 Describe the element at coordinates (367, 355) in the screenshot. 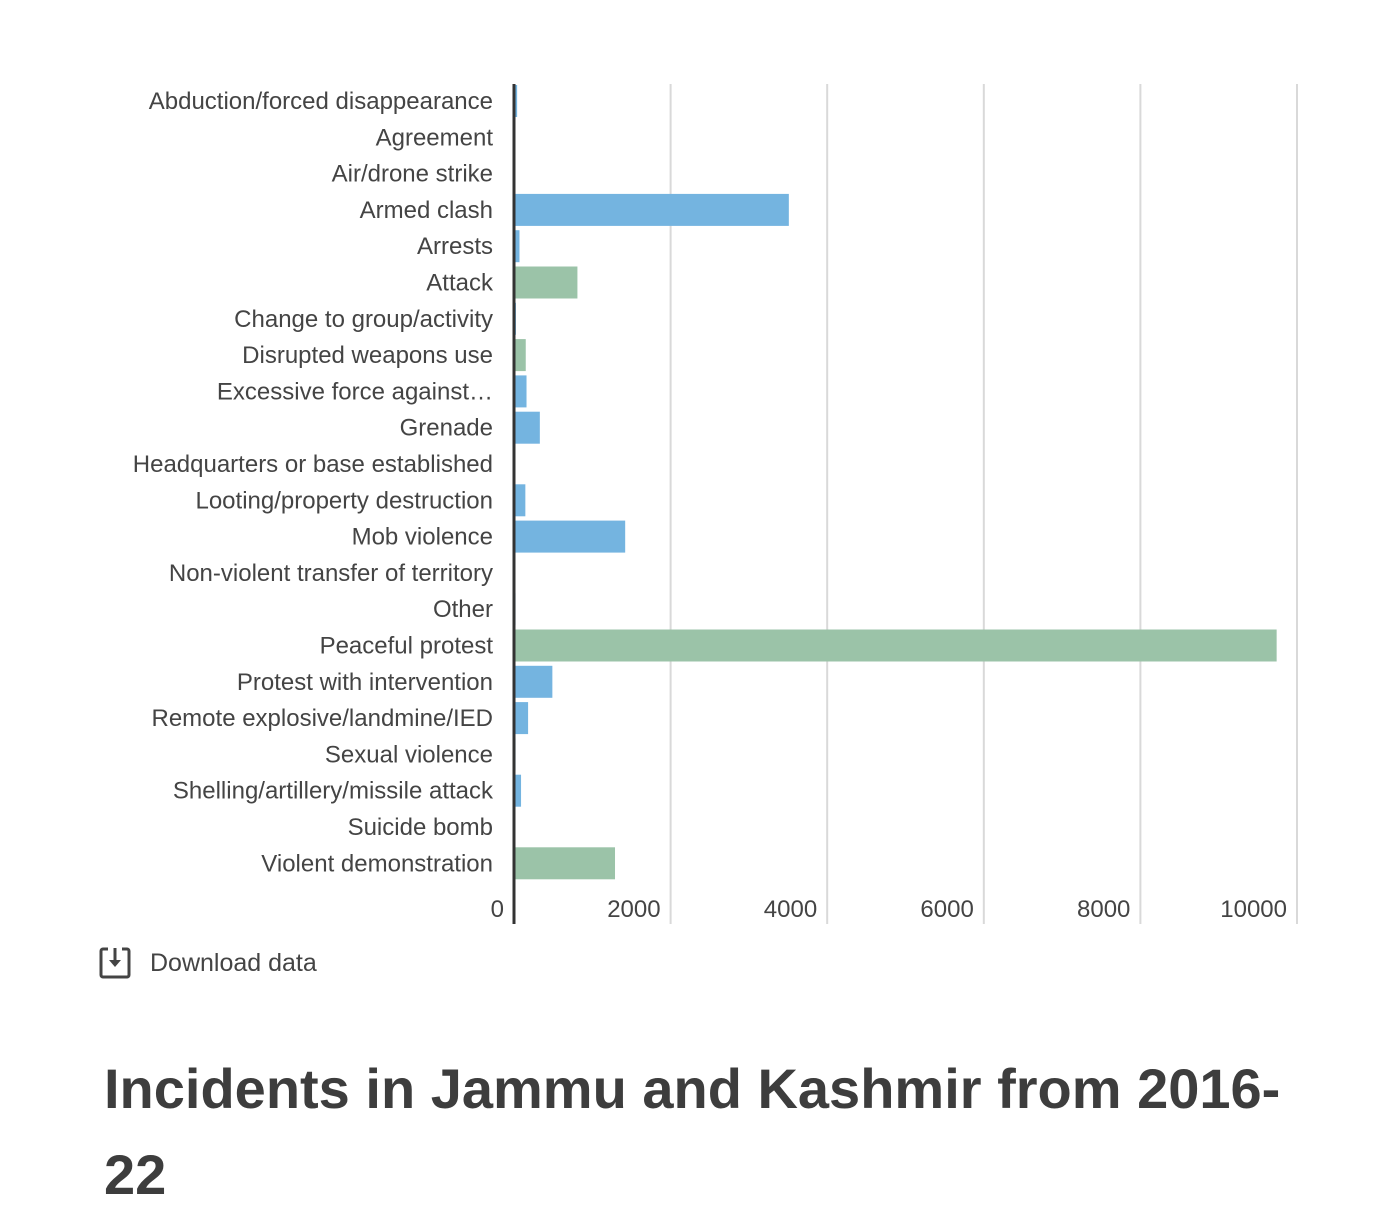

I see `category-label: Disrupted weapons use` at that location.